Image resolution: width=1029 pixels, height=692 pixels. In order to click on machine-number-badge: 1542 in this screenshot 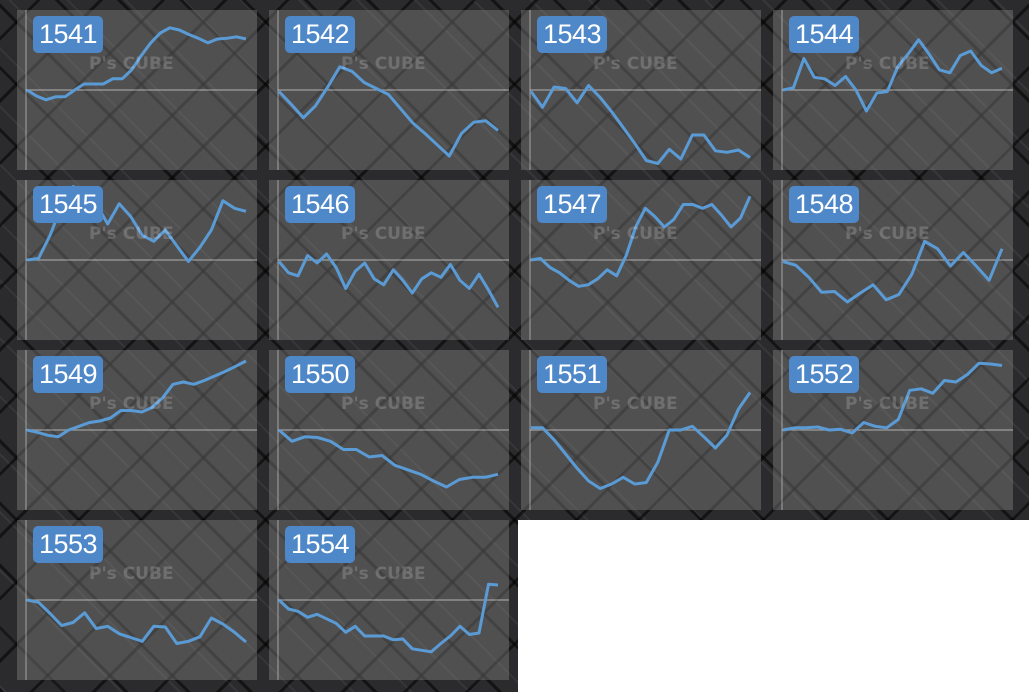, I will do `click(320, 34)`.